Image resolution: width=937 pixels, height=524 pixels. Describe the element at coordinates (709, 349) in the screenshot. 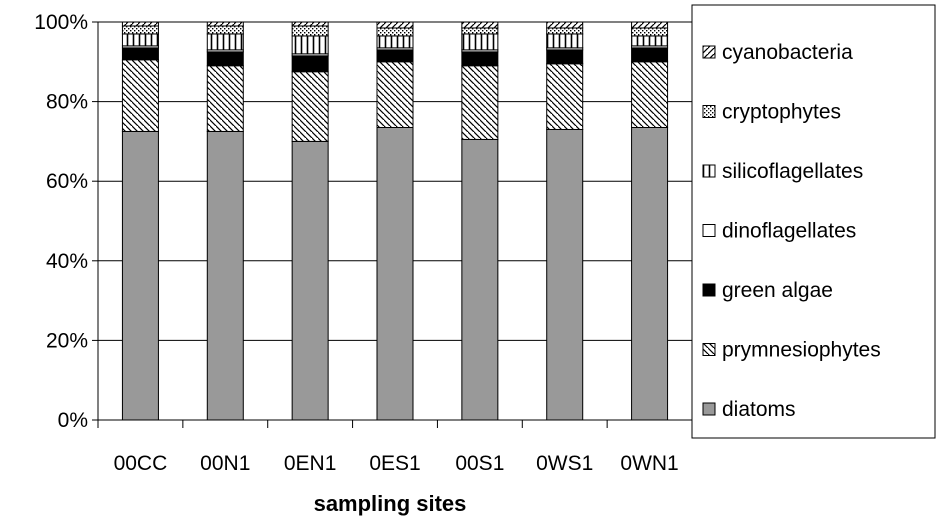

I see `legend-swatch-prymnesiophytes` at that location.